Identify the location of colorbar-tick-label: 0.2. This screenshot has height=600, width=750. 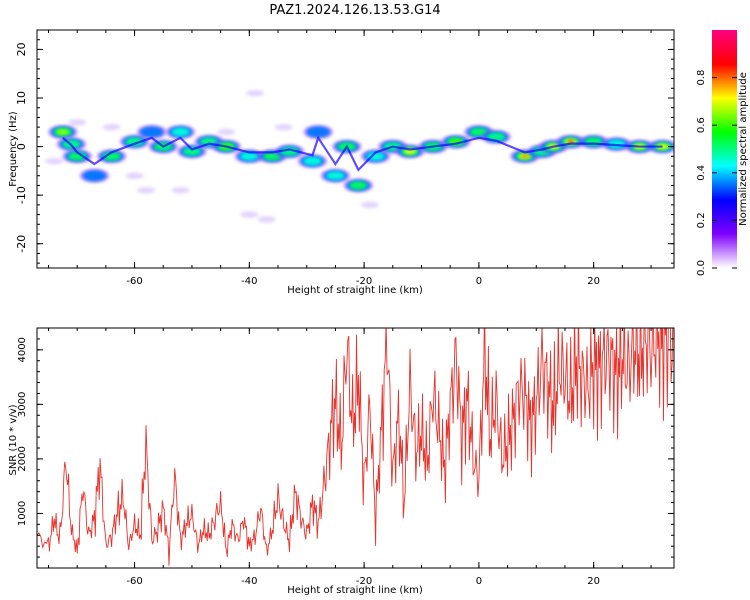
(701, 220).